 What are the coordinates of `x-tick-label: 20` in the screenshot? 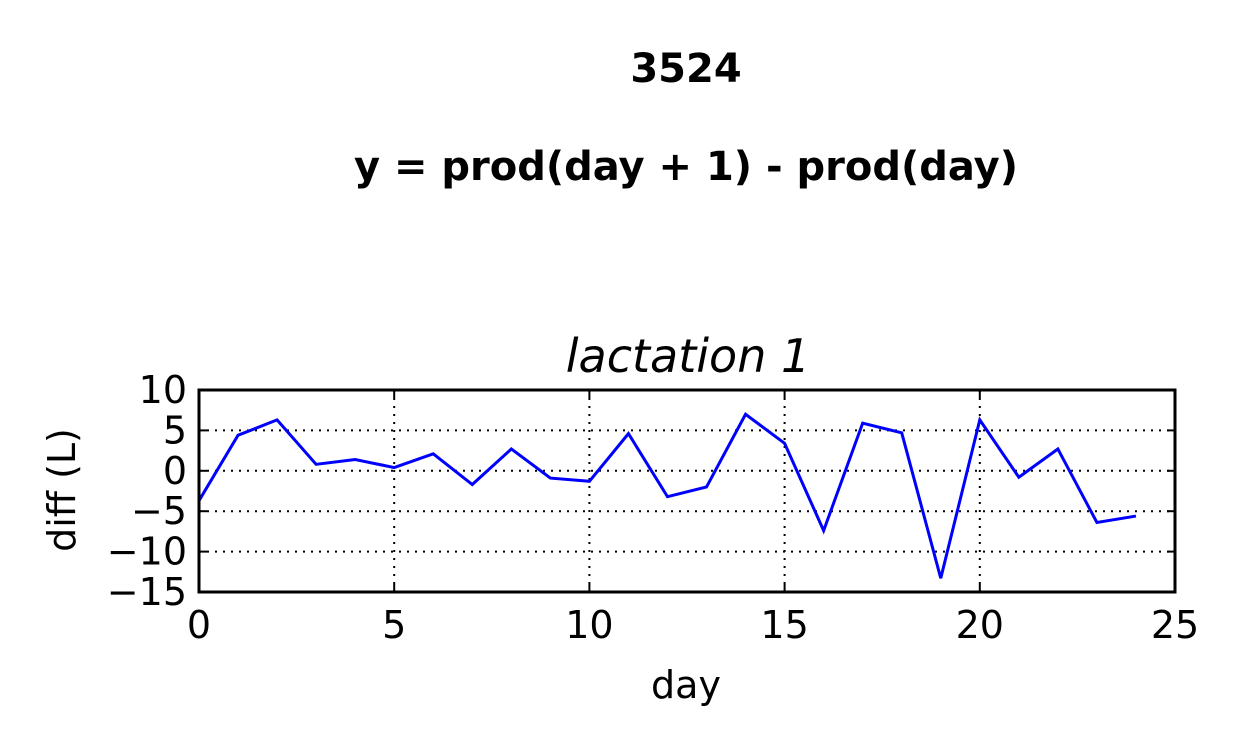 It's located at (980, 625).